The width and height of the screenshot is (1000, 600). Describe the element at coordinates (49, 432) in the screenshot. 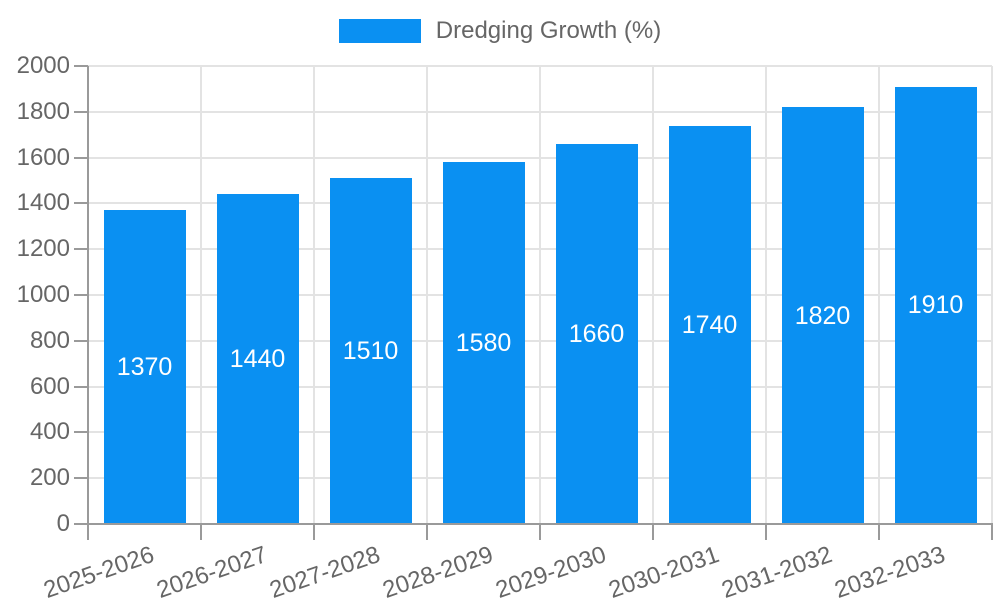

I see `y-tick-label: 400` at that location.